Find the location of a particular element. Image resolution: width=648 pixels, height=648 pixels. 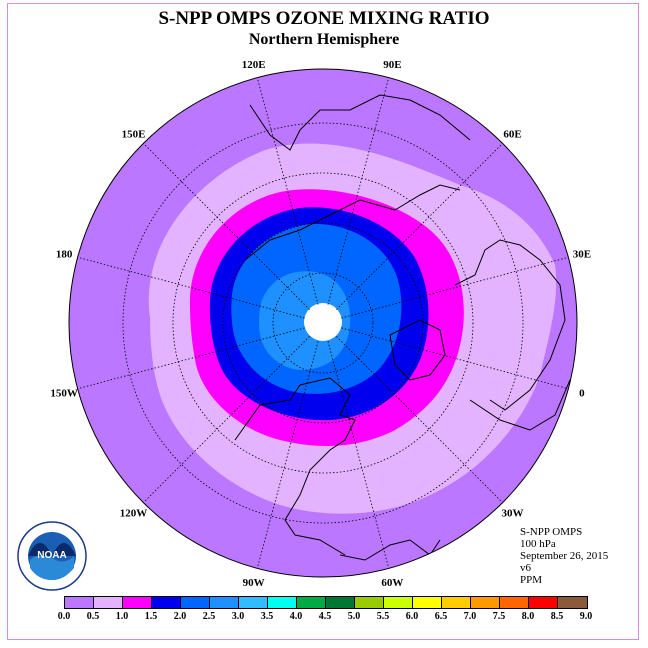

map-title: S-NPP OMPS OZONE MIXING RATIO is located at coordinates (324, 18).